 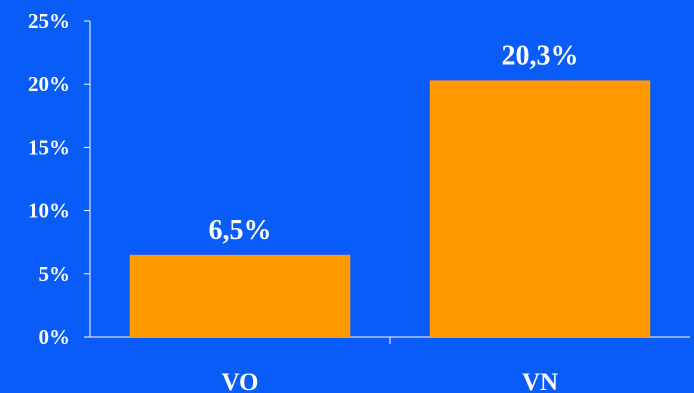 I want to click on y-tick-label: 5%, so click(x=55, y=274).